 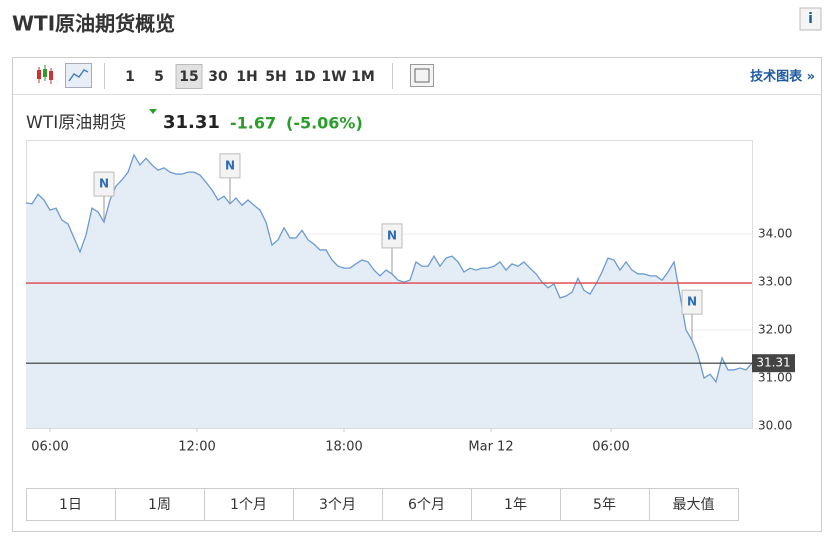 I want to click on range-label: 1周, so click(x=159, y=505).